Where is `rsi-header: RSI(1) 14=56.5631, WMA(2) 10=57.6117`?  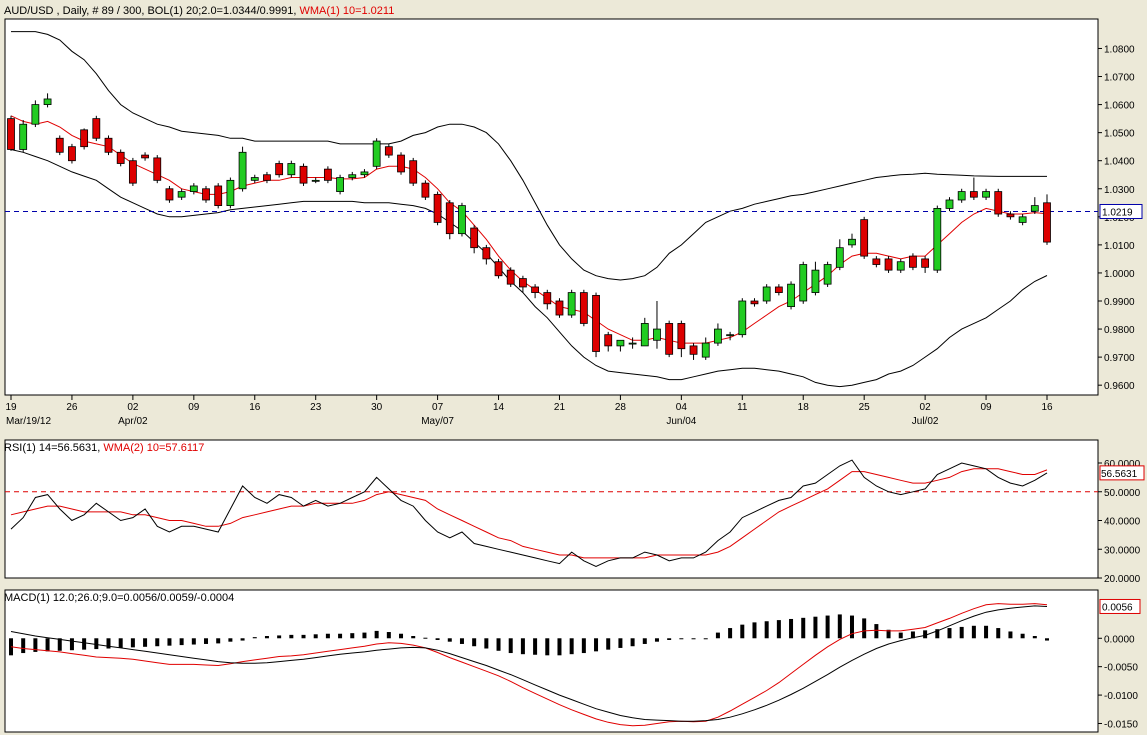
rsi-header: RSI(1) 14=56.5631, WMA(2) 10=57.6117 is located at coordinates (104, 448).